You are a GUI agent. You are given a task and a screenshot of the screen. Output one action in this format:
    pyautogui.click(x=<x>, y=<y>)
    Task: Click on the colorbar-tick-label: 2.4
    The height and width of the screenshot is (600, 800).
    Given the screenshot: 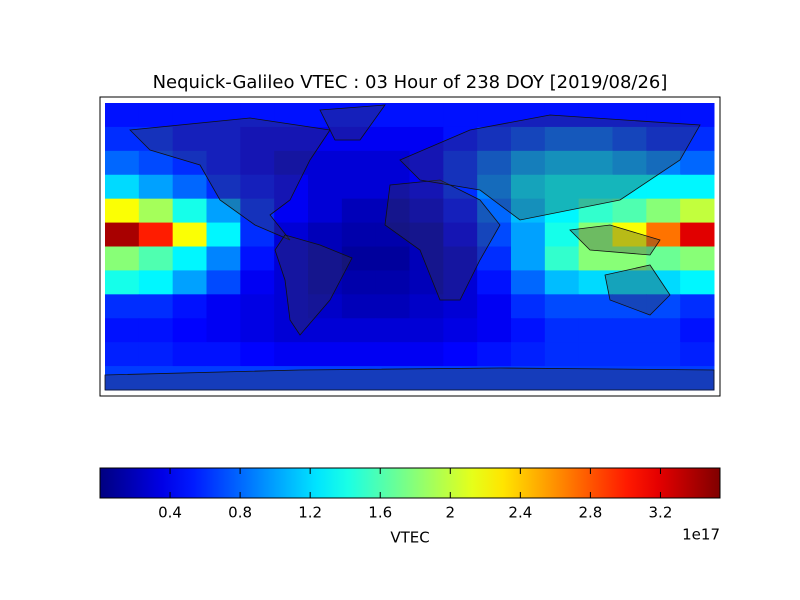 What is the action you would take?
    pyautogui.click(x=520, y=513)
    